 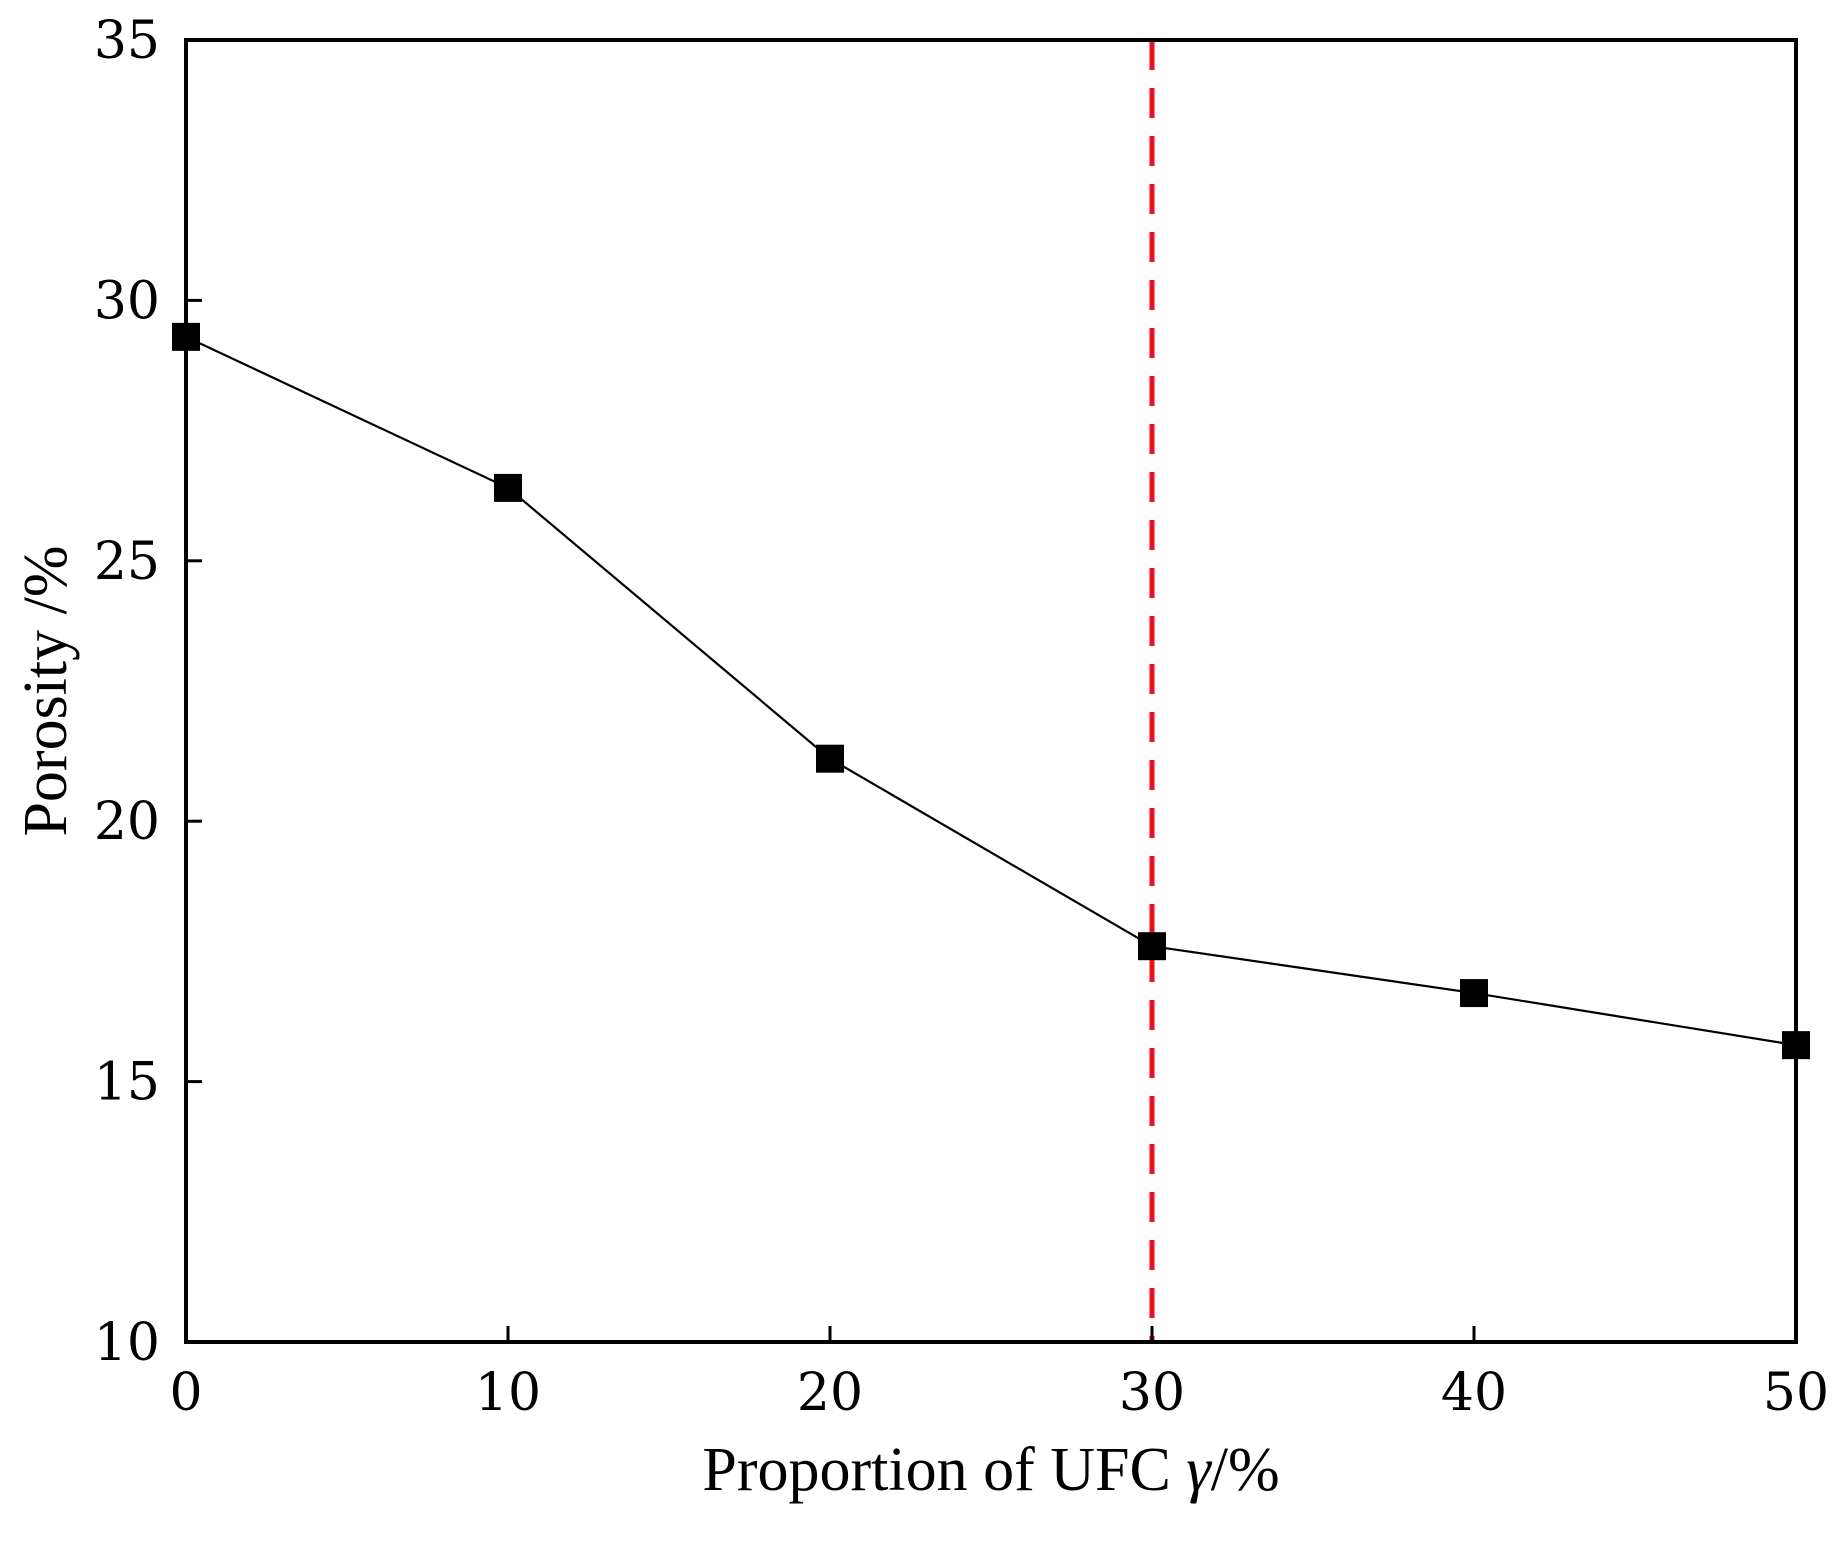 What do you see at coordinates (830, 1393) in the screenshot?
I see `x-tick-label-20: 20` at bounding box center [830, 1393].